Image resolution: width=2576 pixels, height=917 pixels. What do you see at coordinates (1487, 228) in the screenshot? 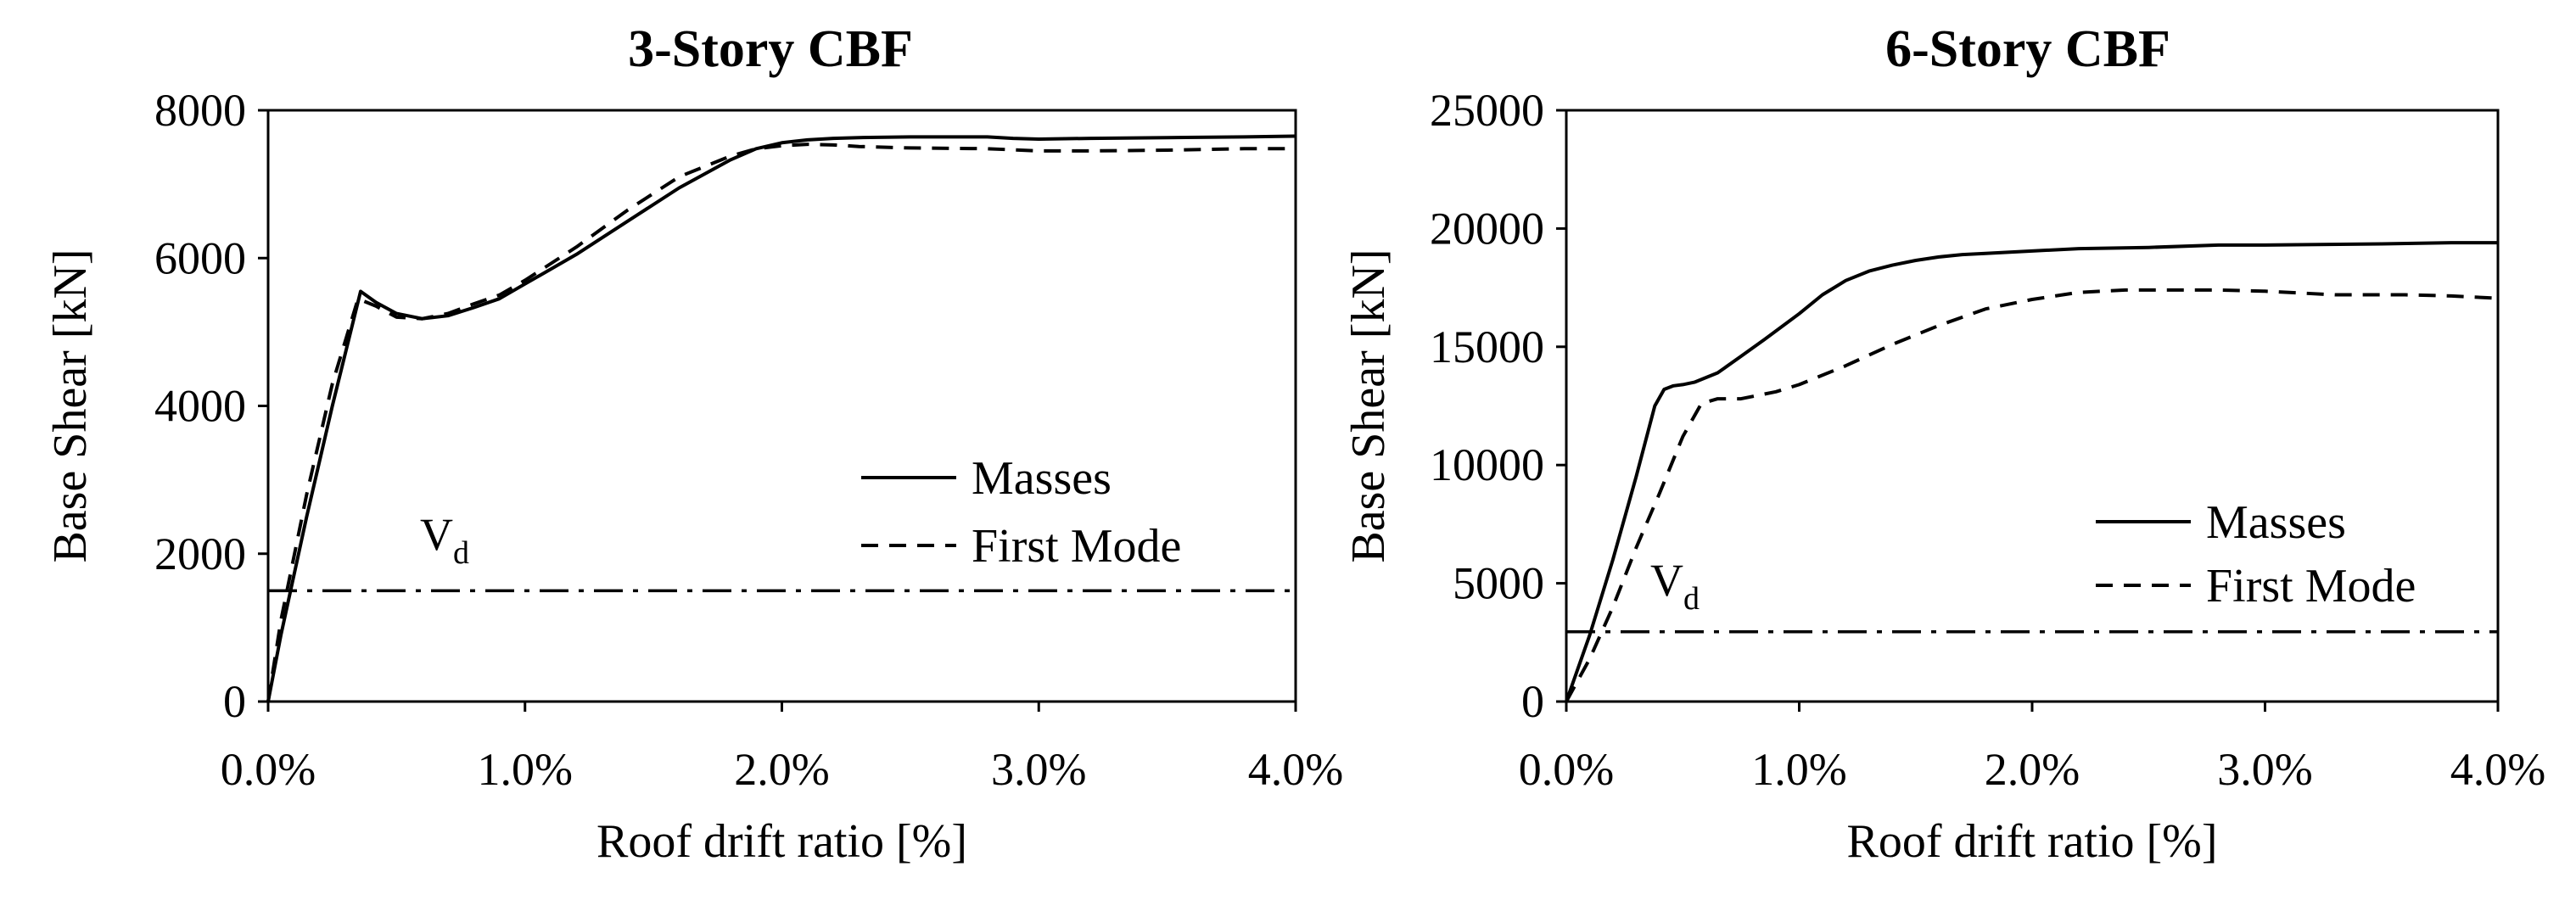
I see `y-tick-label: 20000` at bounding box center [1487, 228].